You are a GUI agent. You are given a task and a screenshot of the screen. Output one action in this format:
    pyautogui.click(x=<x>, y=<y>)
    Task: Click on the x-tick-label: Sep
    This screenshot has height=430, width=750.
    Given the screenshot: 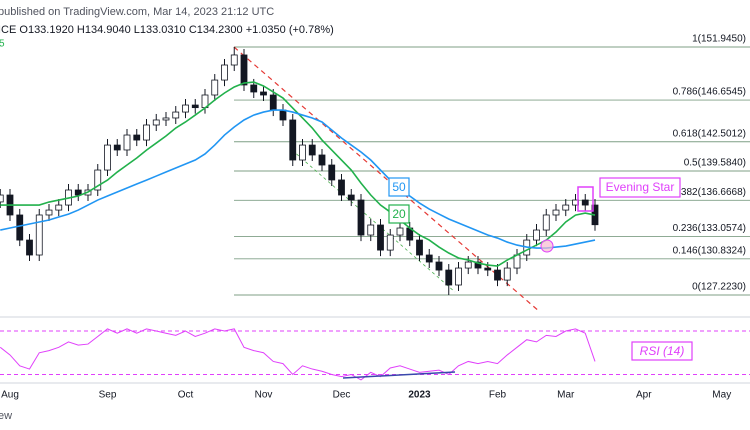 What is the action you would take?
    pyautogui.click(x=108, y=395)
    